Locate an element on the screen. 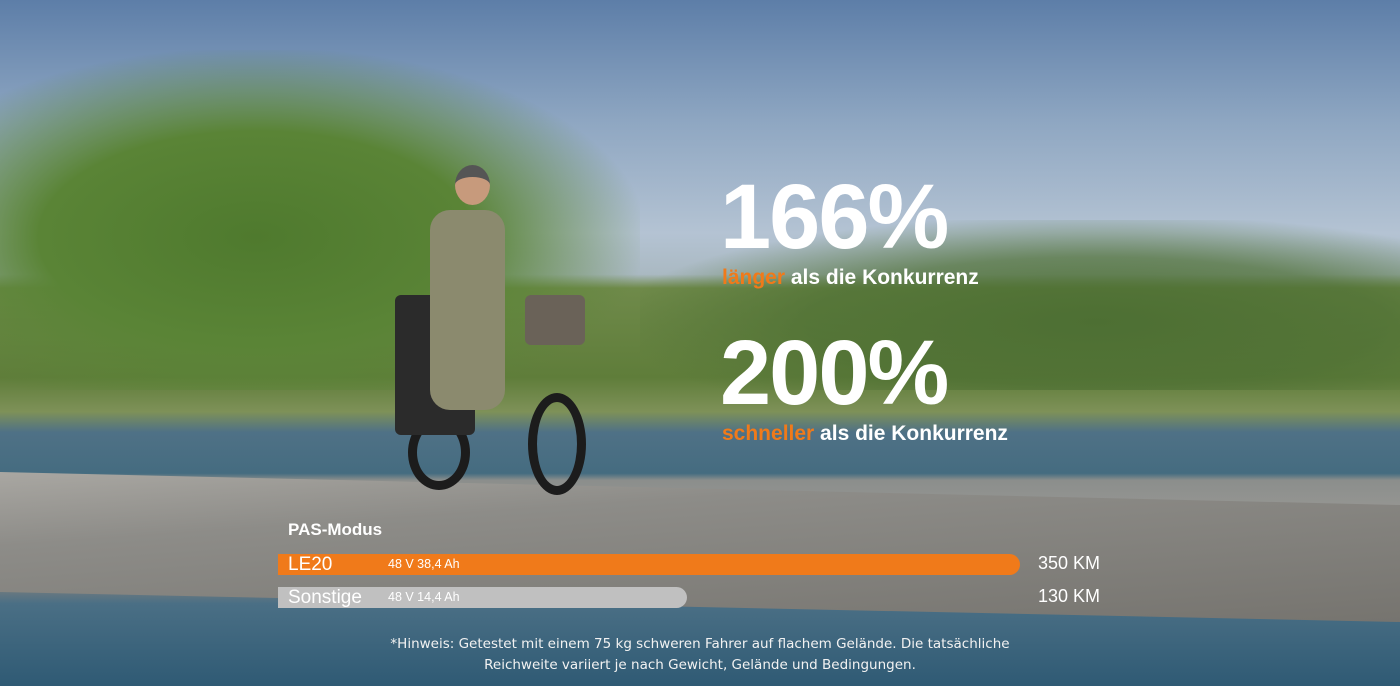 The image size is (1400, 686). ebike-rider-image is located at coordinates (477, 330).